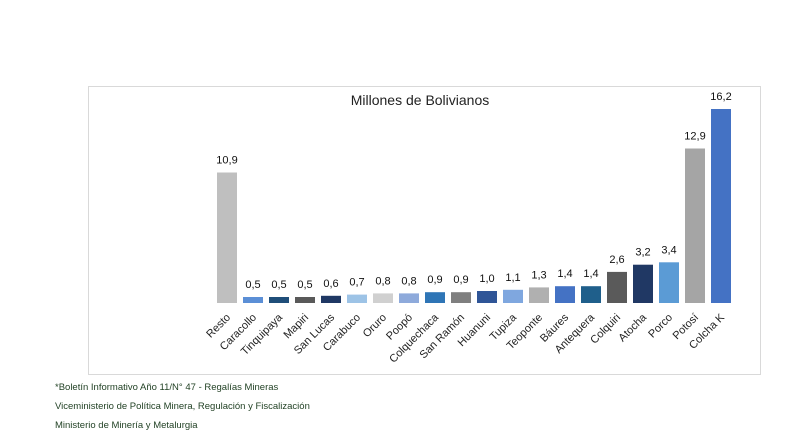  I want to click on data-label-14: 1,4, so click(590, 274).